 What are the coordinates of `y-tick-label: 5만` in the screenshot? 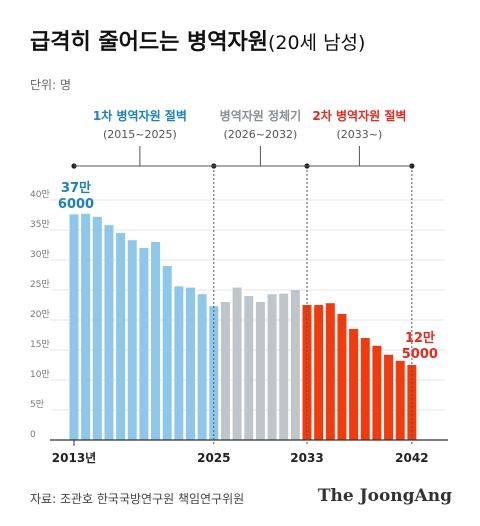 It's located at (37, 404).